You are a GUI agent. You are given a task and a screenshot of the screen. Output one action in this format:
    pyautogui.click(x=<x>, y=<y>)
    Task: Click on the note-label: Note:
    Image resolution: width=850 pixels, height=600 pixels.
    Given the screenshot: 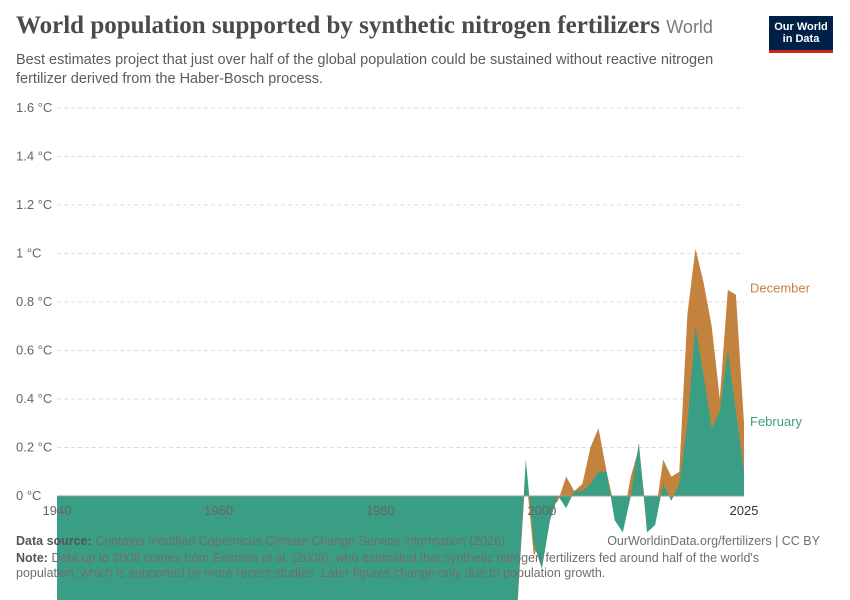 What is the action you would take?
    pyautogui.click(x=32, y=558)
    